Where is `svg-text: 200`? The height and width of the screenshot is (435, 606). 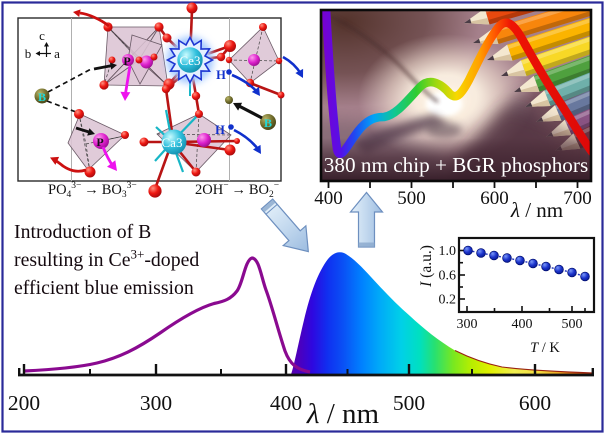
svg-text: 200 is located at coordinates (24, 403).